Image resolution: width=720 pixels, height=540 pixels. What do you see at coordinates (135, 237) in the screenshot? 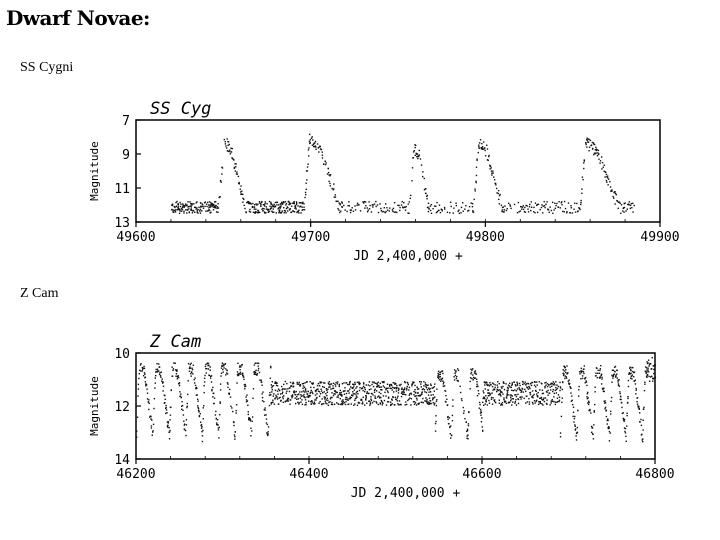
I see `ss-cyg-x-tick-label: 49600` at bounding box center [135, 237].